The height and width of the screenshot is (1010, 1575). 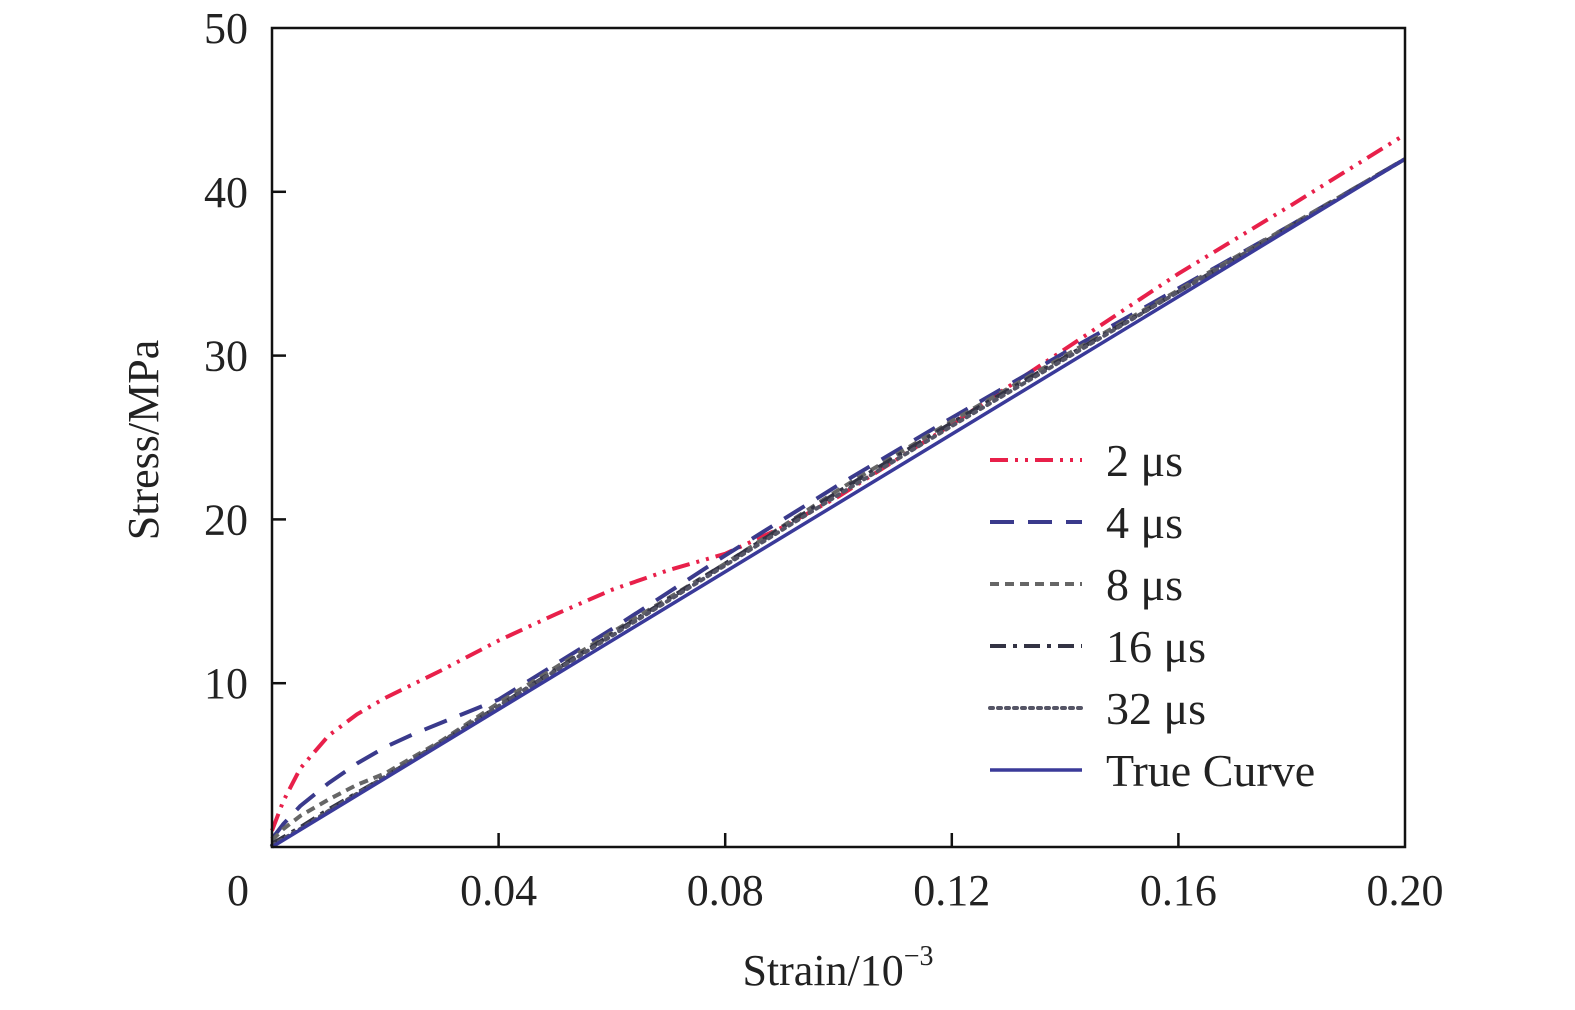 What do you see at coordinates (226, 683) in the screenshot?
I see `y-tick-label-0: 10` at bounding box center [226, 683].